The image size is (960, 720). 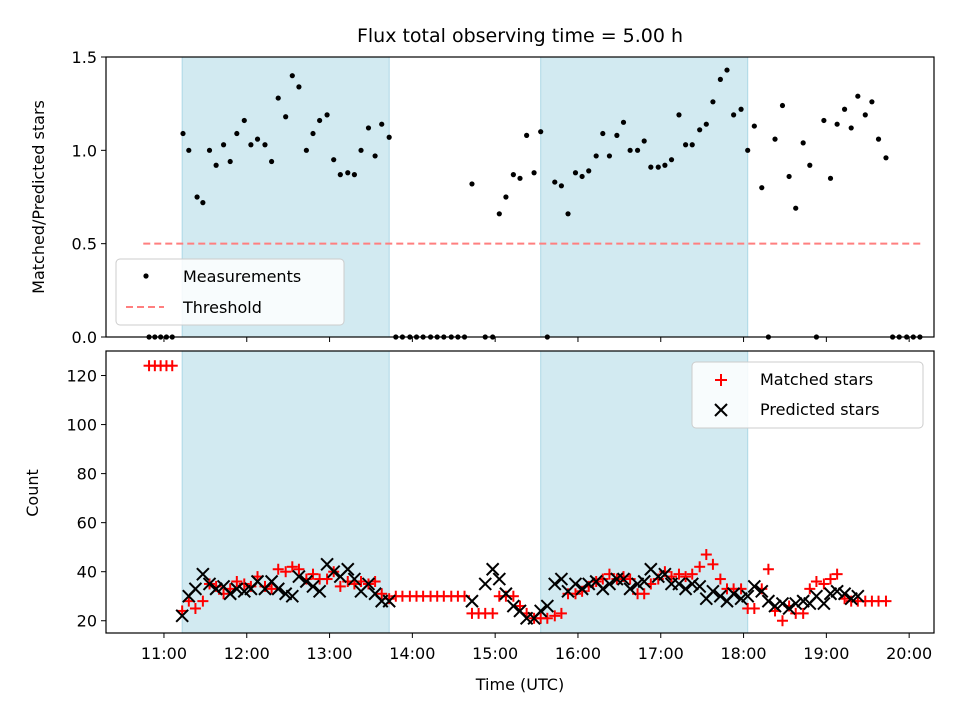 What do you see at coordinates (520, 36) in the screenshot?
I see `chart-title: Flux total observing time = 5.00 h` at bounding box center [520, 36].